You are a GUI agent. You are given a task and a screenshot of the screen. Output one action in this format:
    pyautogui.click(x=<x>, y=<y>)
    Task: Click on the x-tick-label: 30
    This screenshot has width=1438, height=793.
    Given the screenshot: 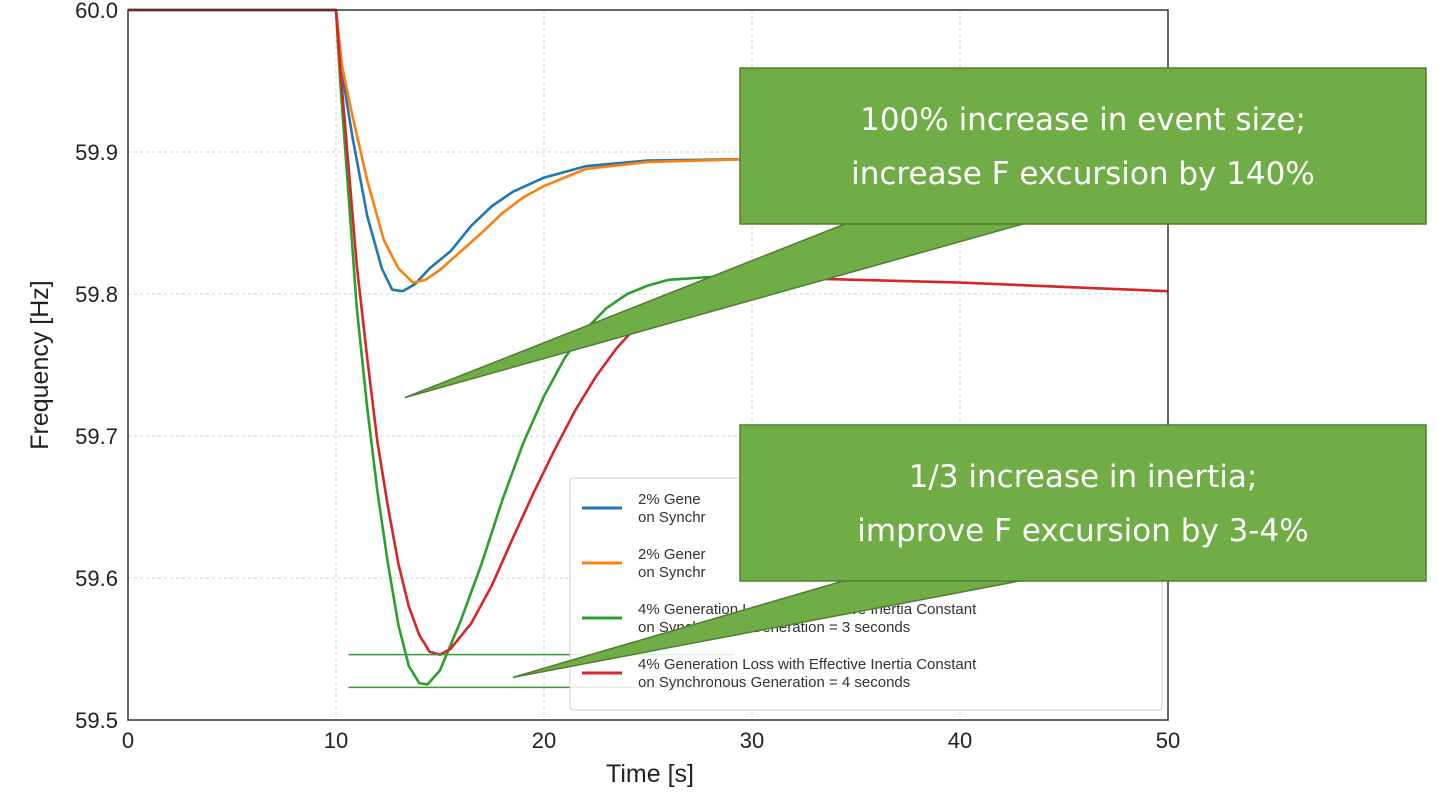 What is the action you would take?
    pyautogui.click(x=752, y=740)
    